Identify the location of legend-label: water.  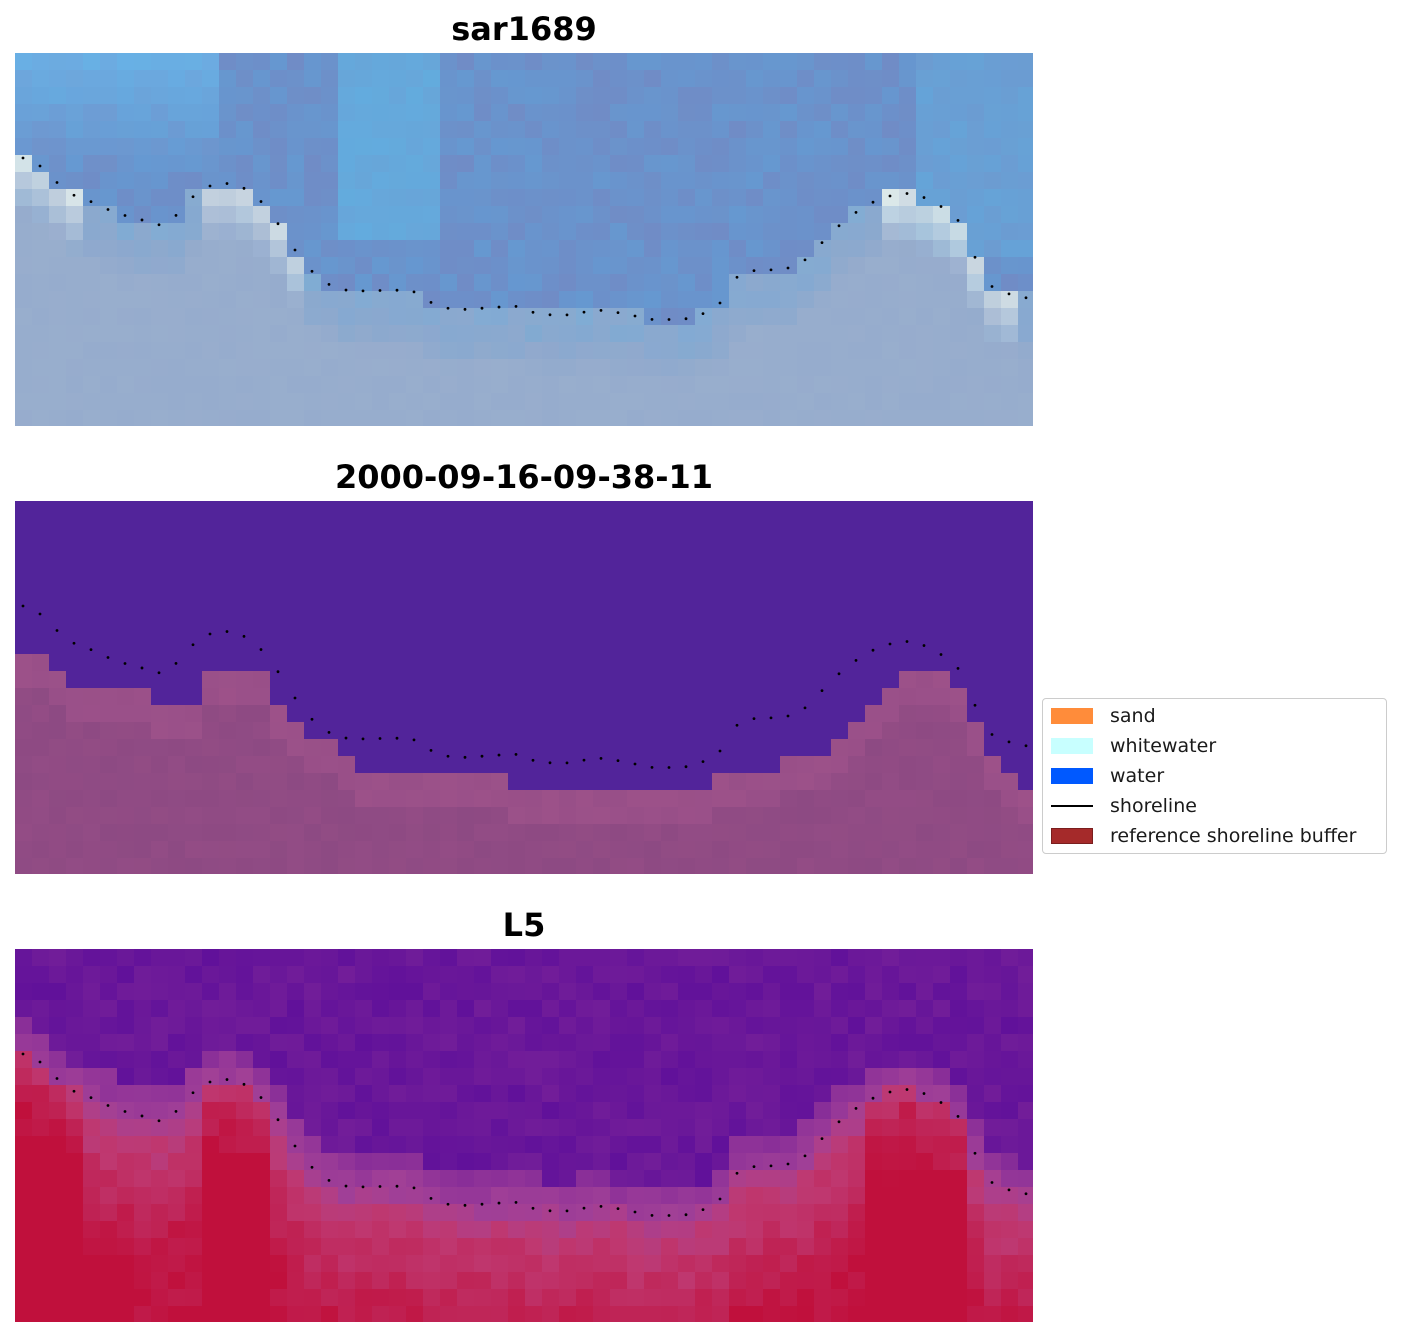
(1137, 776).